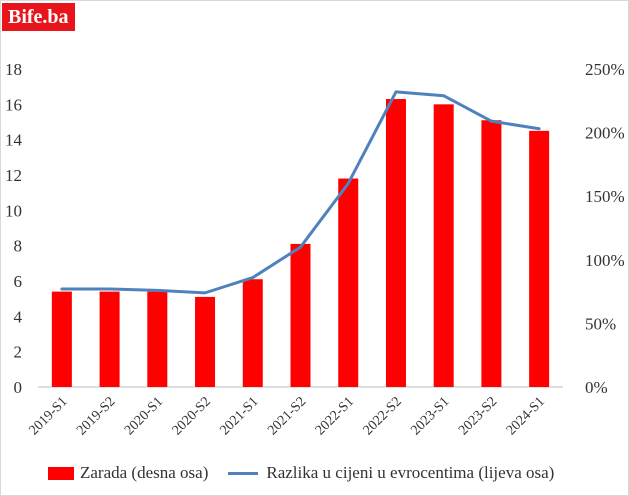 The height and width of the screenshot is (496, 629). I want to click on legend-item-bar: Zarada (desna osa), so click(128, 473).